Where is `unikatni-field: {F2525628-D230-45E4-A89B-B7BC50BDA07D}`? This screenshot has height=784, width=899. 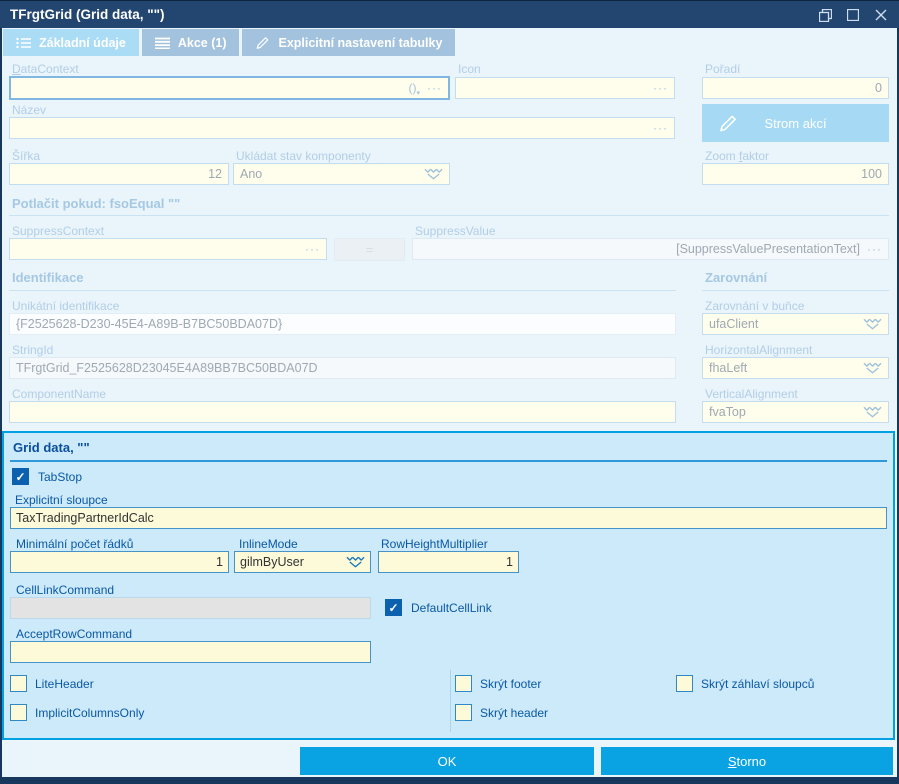 unikatni-field: {F2525628-D230-45E4-A89B-B7BC50BDA07D} is located at coordinates (342, 324).